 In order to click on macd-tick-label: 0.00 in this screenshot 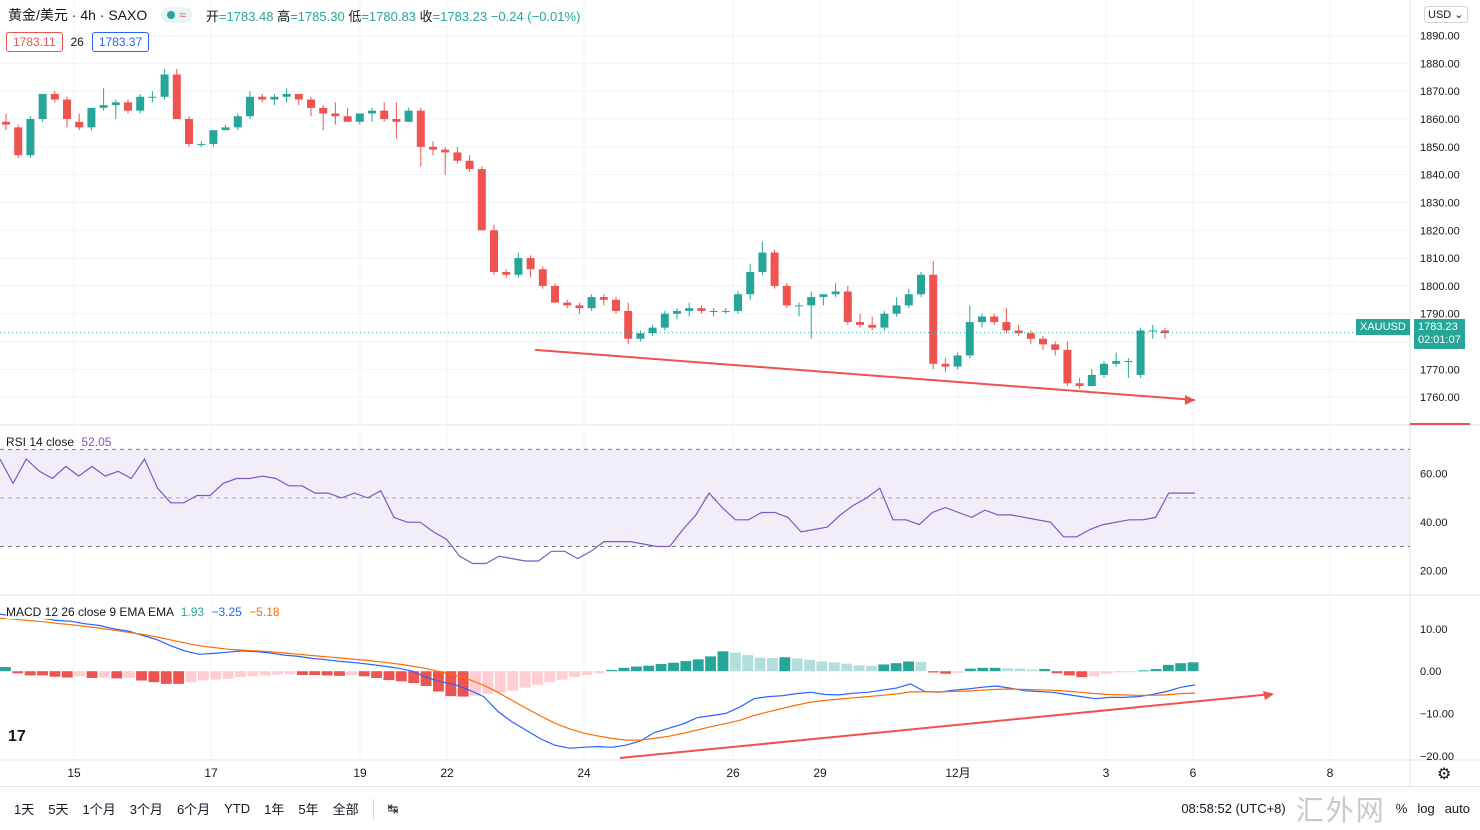, I will do `click(1430, 672)`.